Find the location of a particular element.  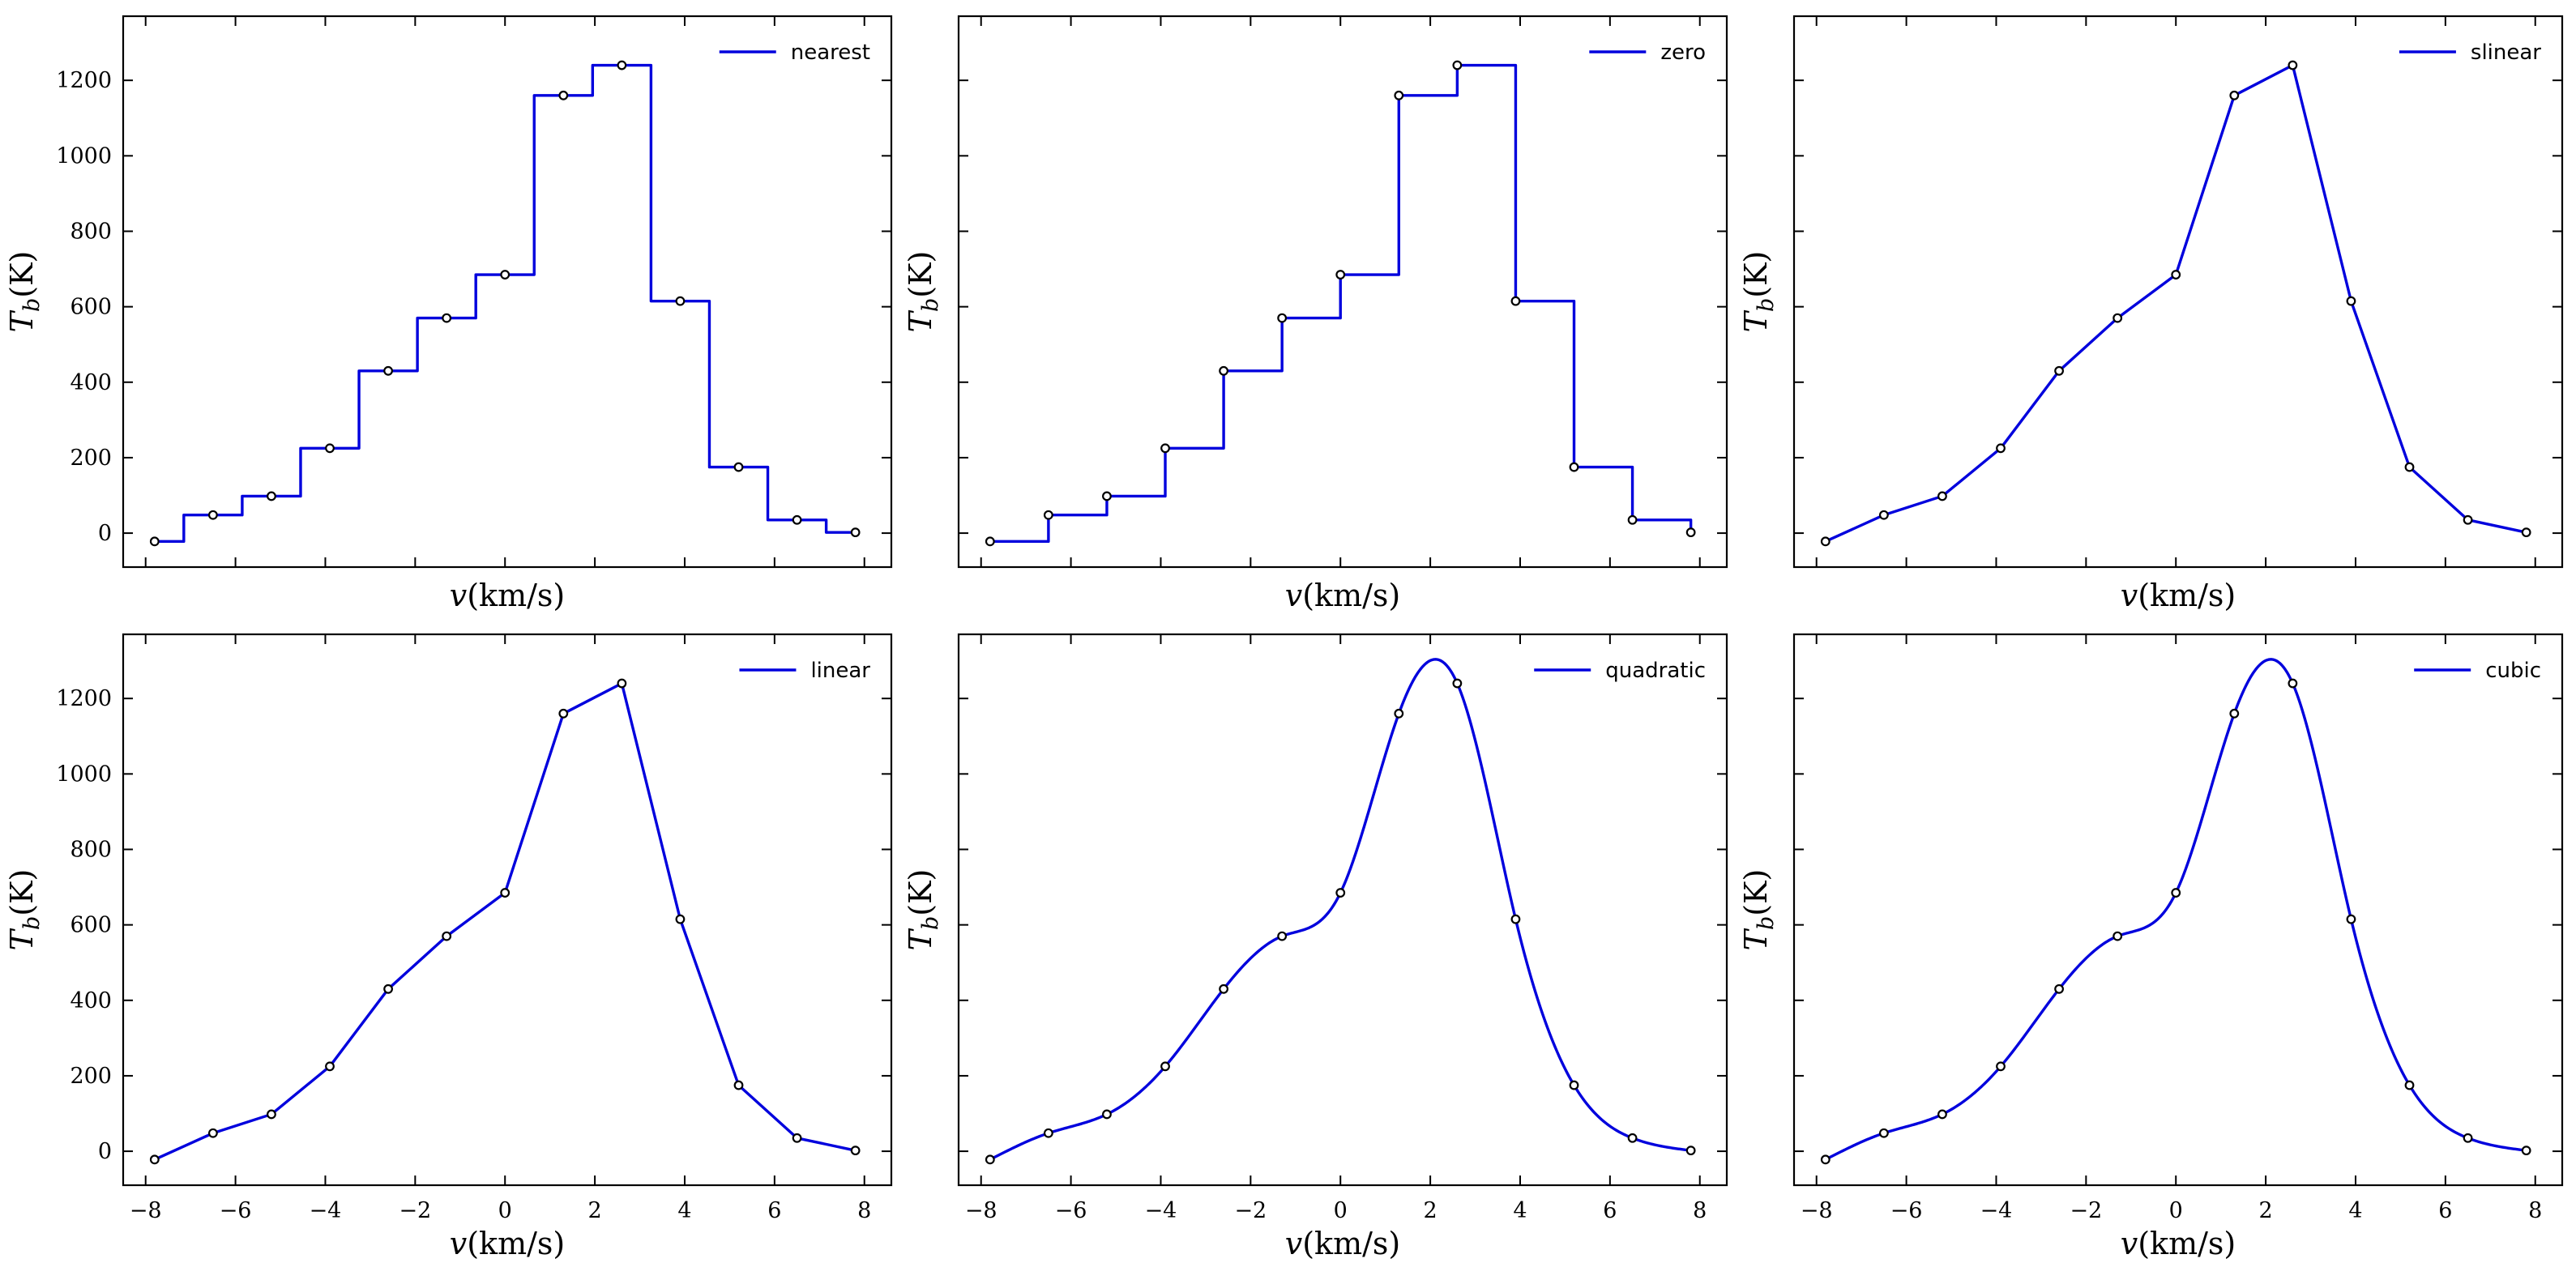

y-tick-label: 600 is located at coordinates (91, 925).